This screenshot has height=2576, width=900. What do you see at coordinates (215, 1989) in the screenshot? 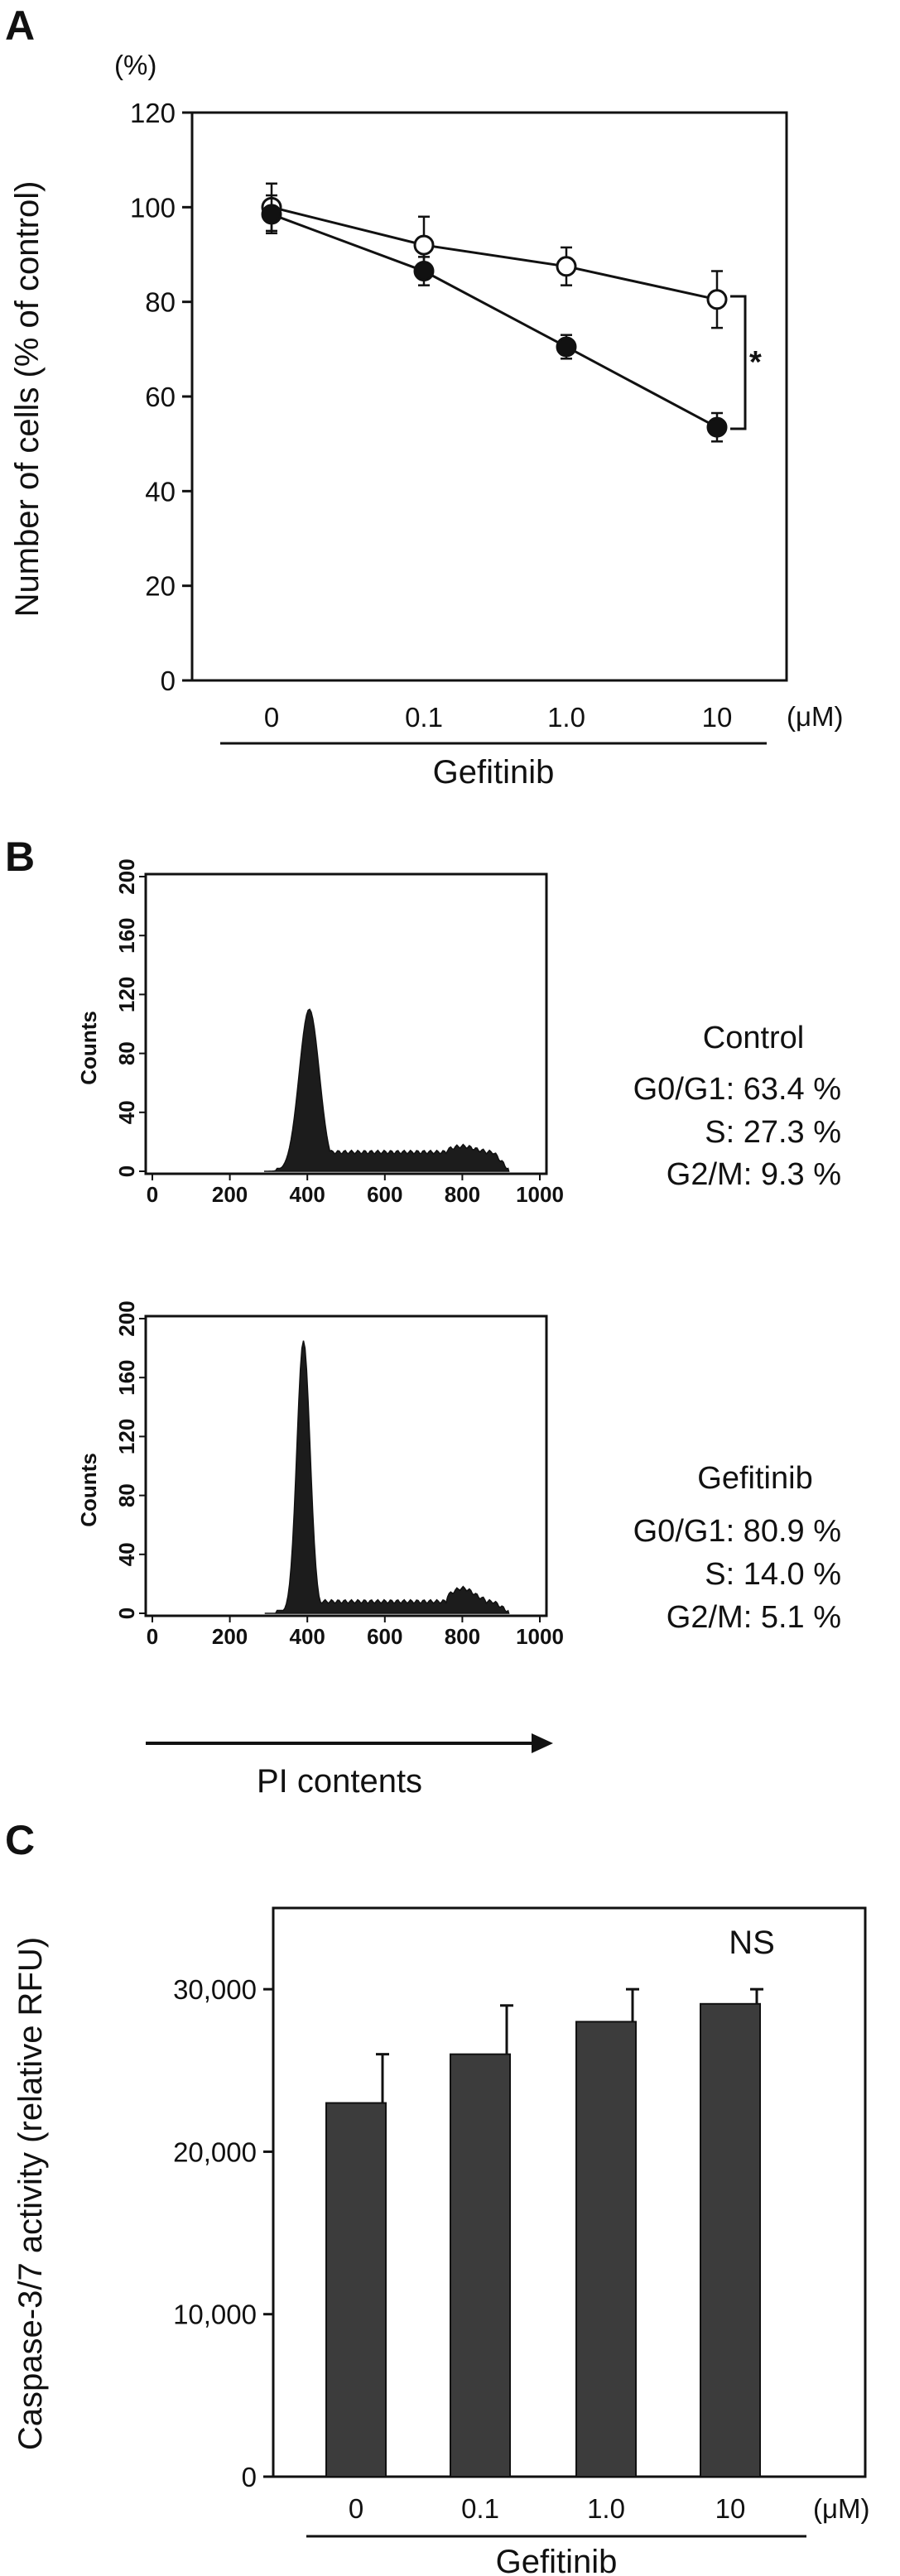
I see `y-tick-label: 30,000` at bounding box center [215, 1989].